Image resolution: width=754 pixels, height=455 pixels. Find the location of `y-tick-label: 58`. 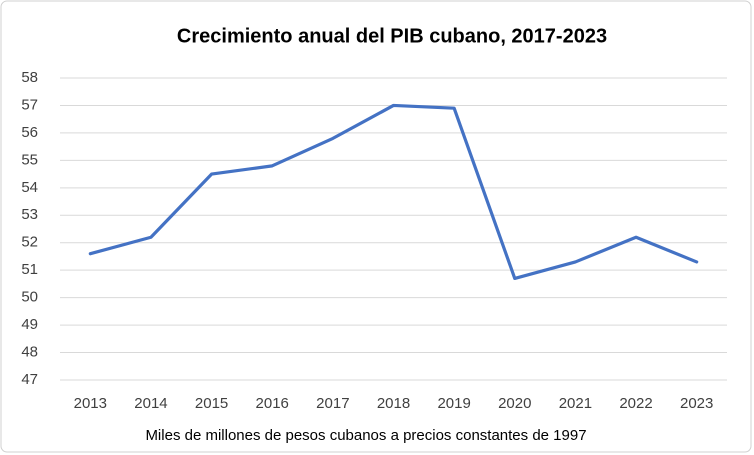

y-tick-label: 58 is located at coordinates (29, 77).